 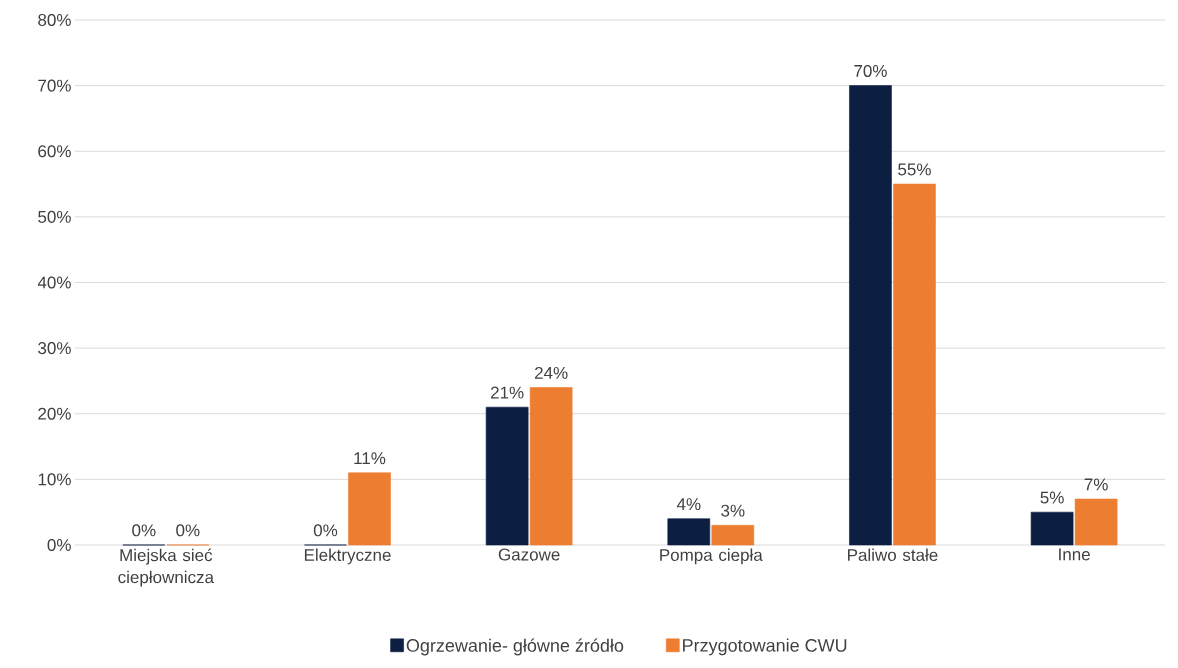 What do you see at coordinates (507, 392) in the screenshot?
I see `data-label: 21%` at bounding box center [507, 392].